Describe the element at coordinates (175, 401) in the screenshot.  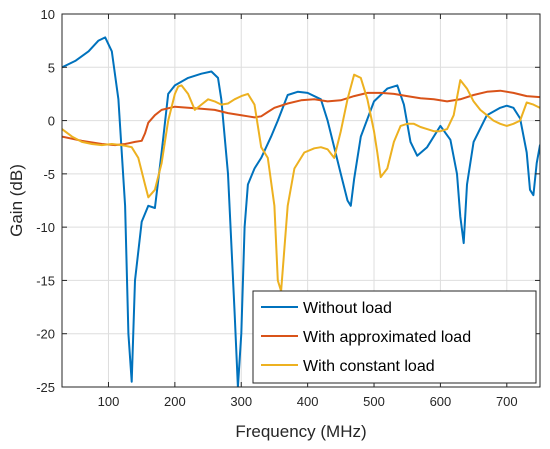
I see `x-tick-label: 200` at that location.